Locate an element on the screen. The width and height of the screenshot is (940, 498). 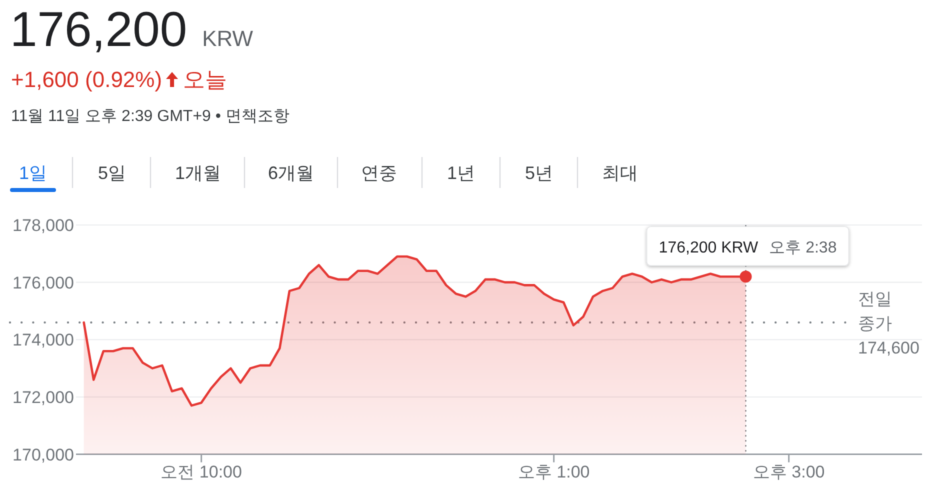
title: 176,200 is located at coordinates (99, 30).